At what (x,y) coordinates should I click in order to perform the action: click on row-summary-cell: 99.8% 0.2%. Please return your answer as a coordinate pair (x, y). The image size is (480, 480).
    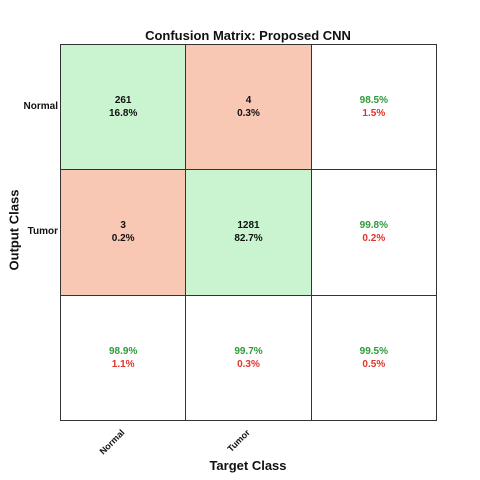
    Looking at the image, I should click on (373, 232).